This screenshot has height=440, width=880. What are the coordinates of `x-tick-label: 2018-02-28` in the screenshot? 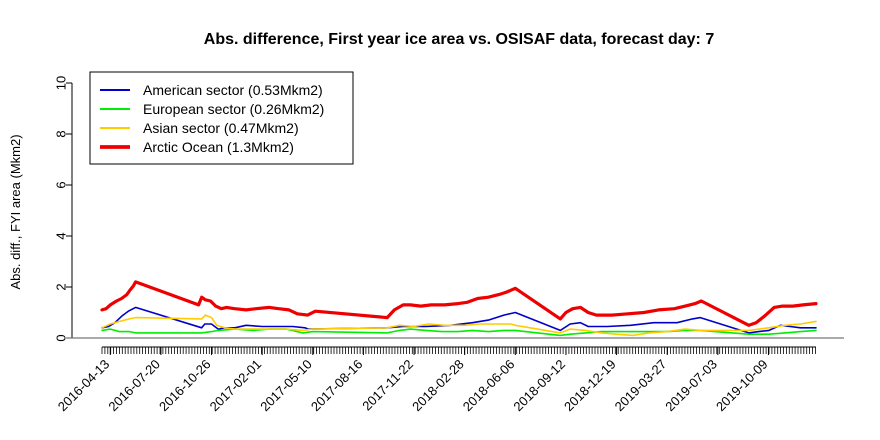 It's located at (438, 386).